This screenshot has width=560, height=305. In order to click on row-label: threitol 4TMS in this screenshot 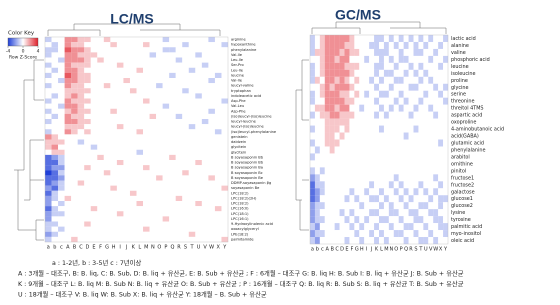, I will do `click(467, 109)`.